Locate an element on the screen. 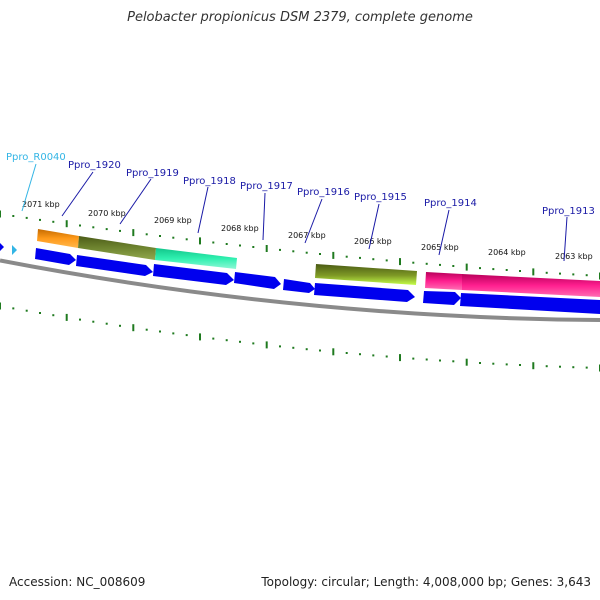 Image resolution: width=600 pixels, height=600 pixels. gene-label: Ppro_1919 is located at coordinates (152, 173).